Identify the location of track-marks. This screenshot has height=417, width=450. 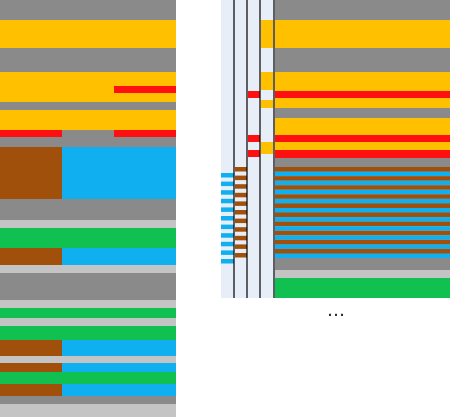
(247, 142).